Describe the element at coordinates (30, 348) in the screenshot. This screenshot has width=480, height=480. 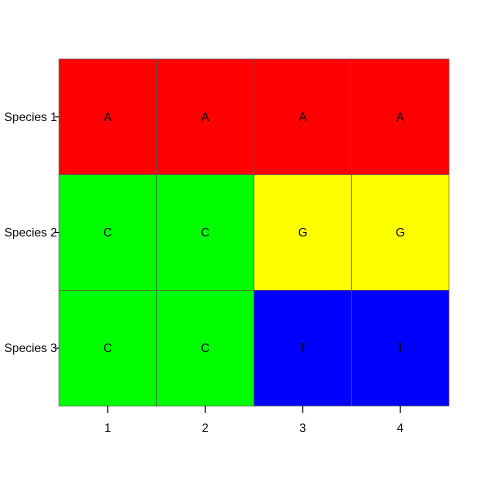
I see `y-tick-label-3: Species 3` at that location.